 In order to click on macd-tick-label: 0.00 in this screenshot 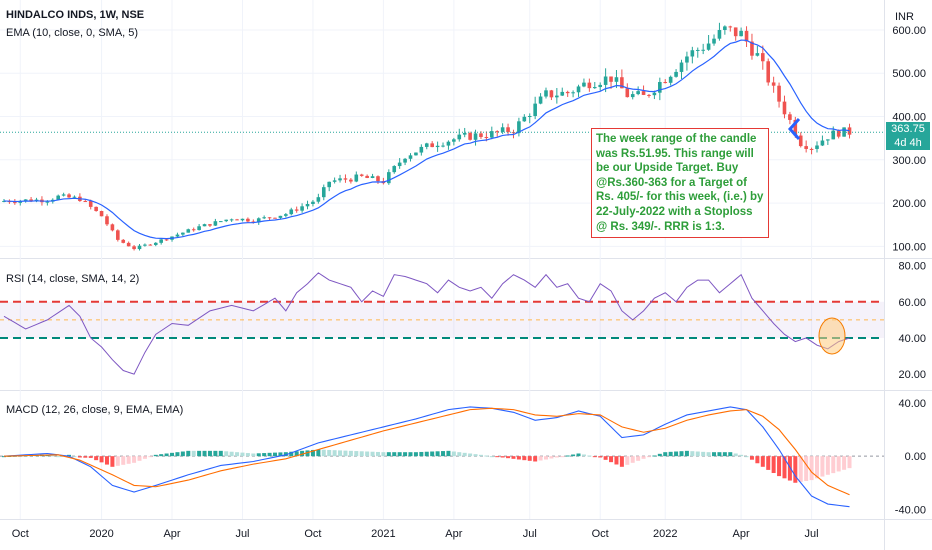, I will do `click(915, 457)`.